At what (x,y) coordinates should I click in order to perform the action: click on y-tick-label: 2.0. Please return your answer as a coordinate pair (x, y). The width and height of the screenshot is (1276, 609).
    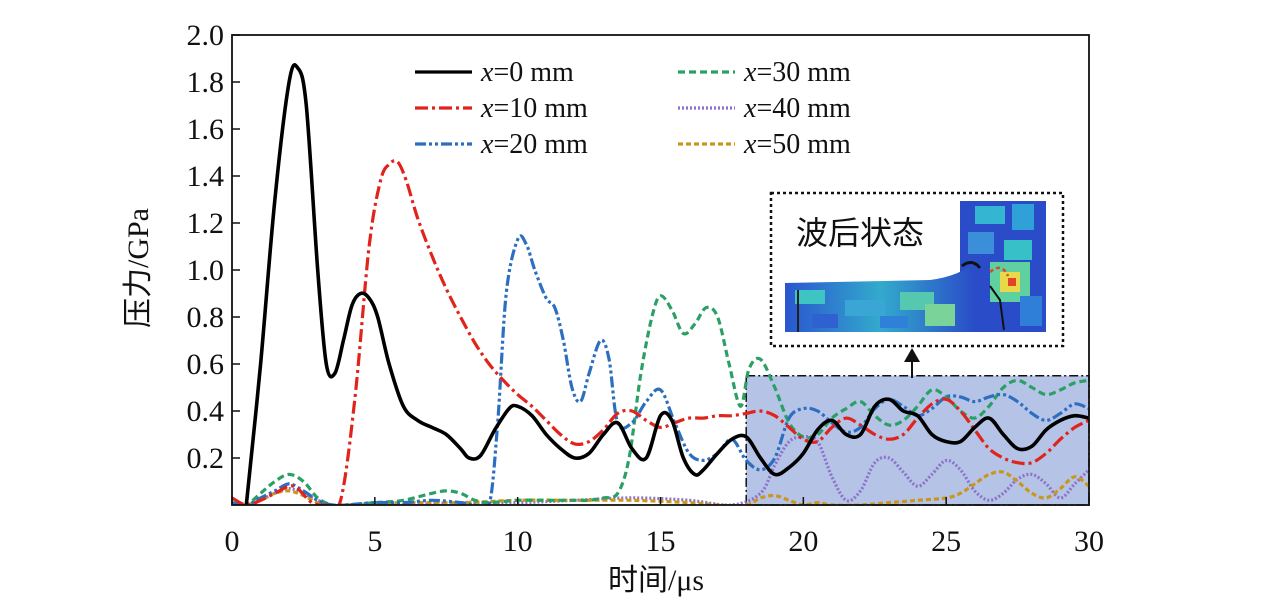
    Looking at the image, I should click on (206, 35).